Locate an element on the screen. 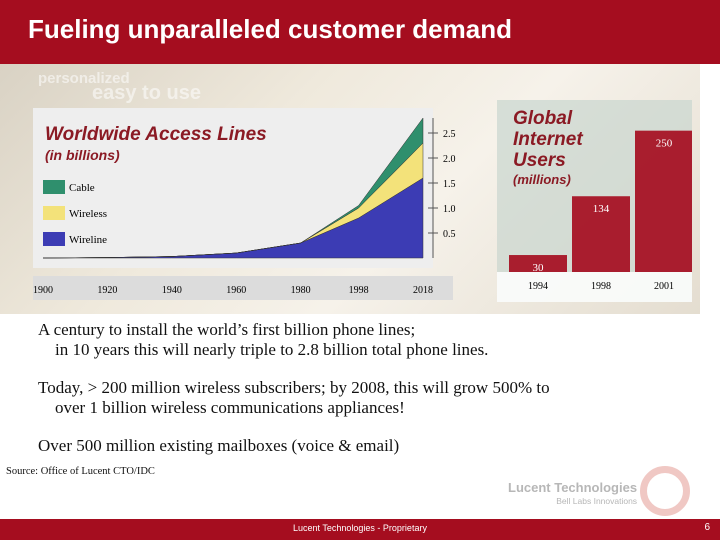 This screenshot has height=540, width=720. chart2-x-axis-band is located at coordinates (594, 287).